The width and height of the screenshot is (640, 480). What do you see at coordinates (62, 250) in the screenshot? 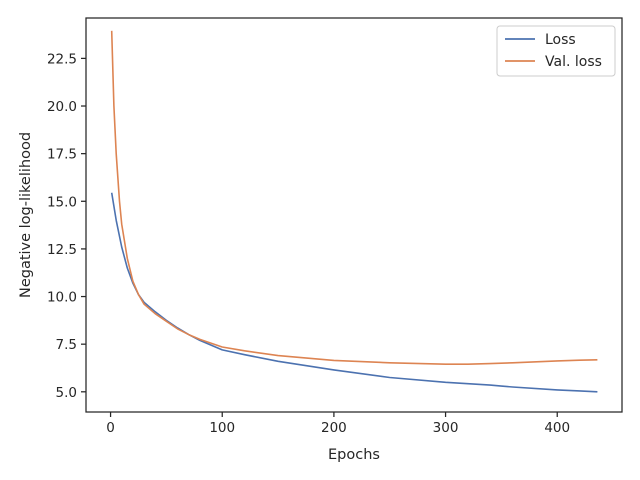
I see `y-tick-label: 12.5` at bounding box center [62, 250].